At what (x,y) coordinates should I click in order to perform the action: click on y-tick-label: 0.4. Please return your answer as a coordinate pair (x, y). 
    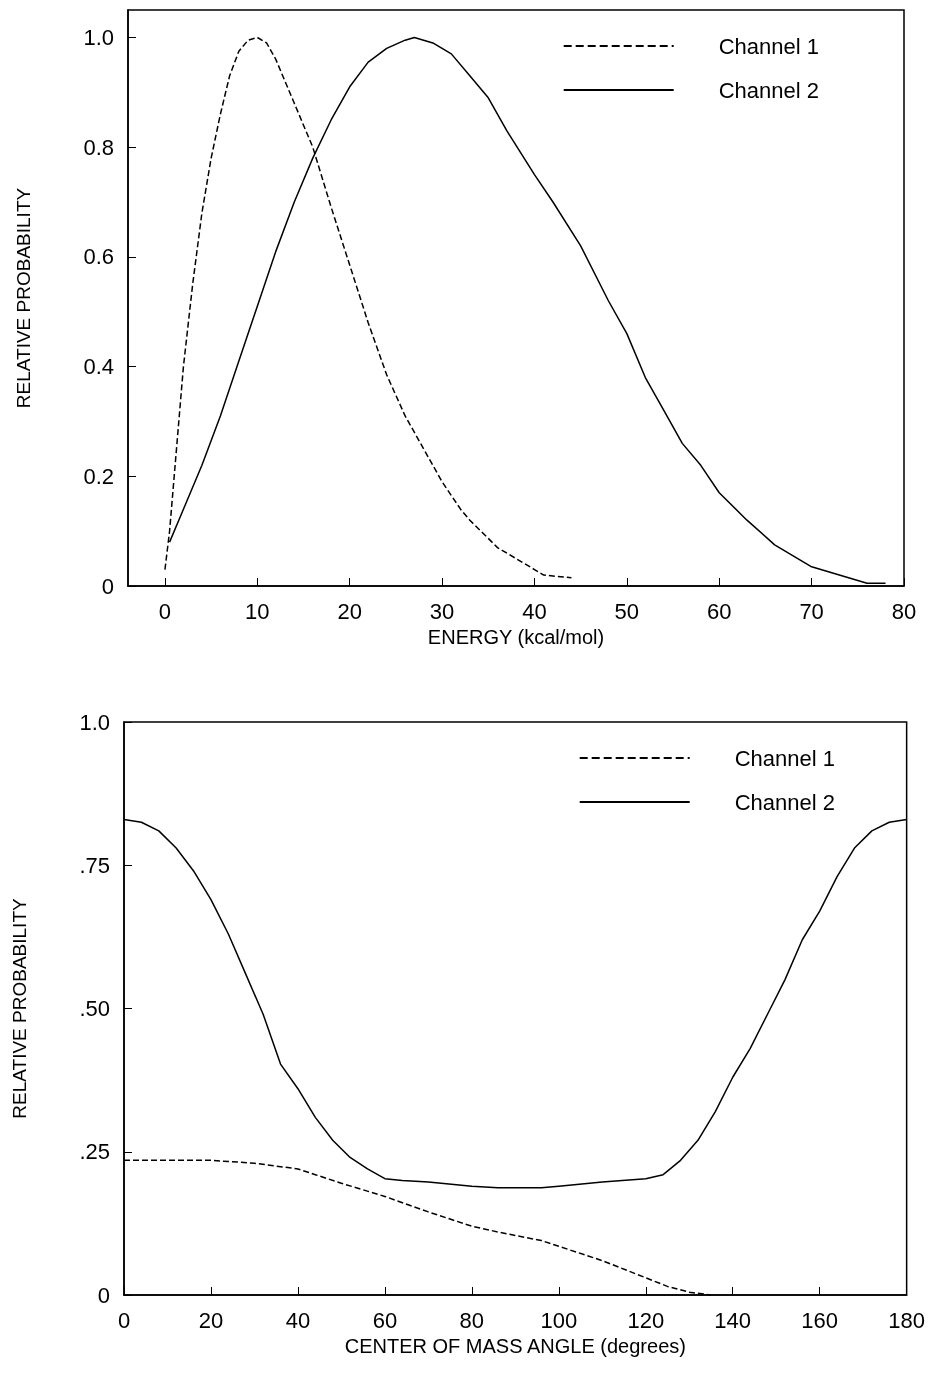
    Looking at the image, I should click on (98, 367).